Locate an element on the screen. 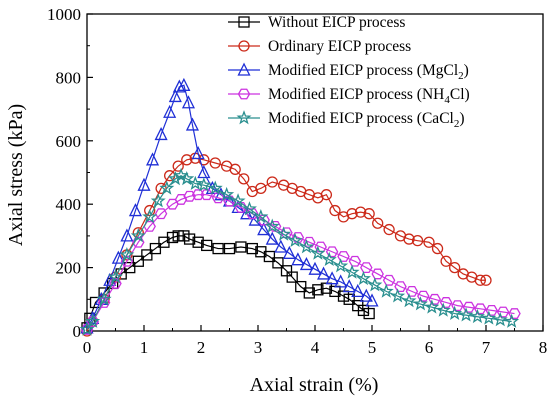  y-tick-label: 400 is located at coordinates (69, 204).